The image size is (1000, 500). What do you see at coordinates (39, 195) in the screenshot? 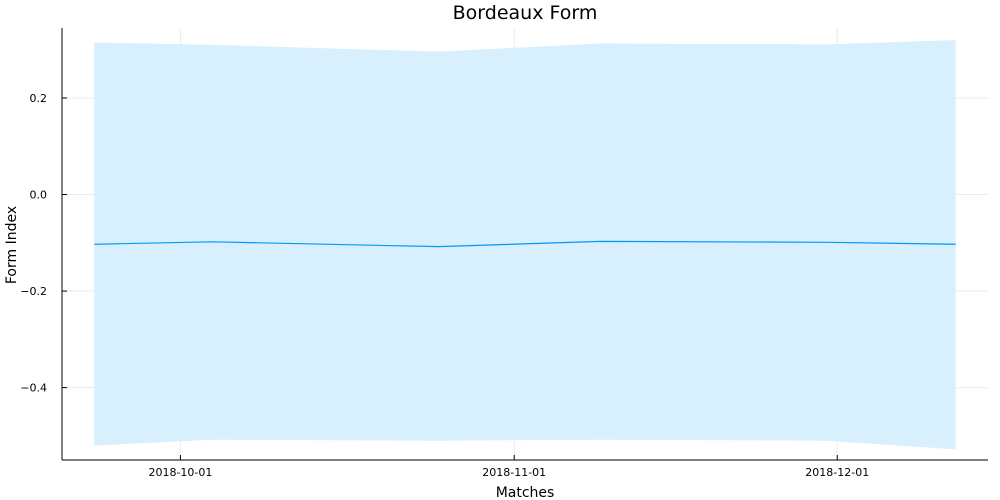
I see `y-tick-label: 0.0` at bounding box center [39, 195].